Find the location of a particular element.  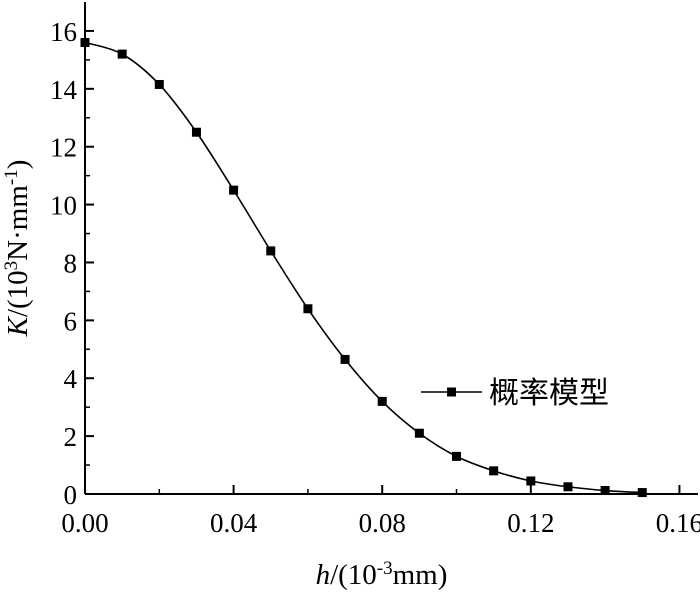

x-tick-label: 0.12 is located at coordinates (530, 523).